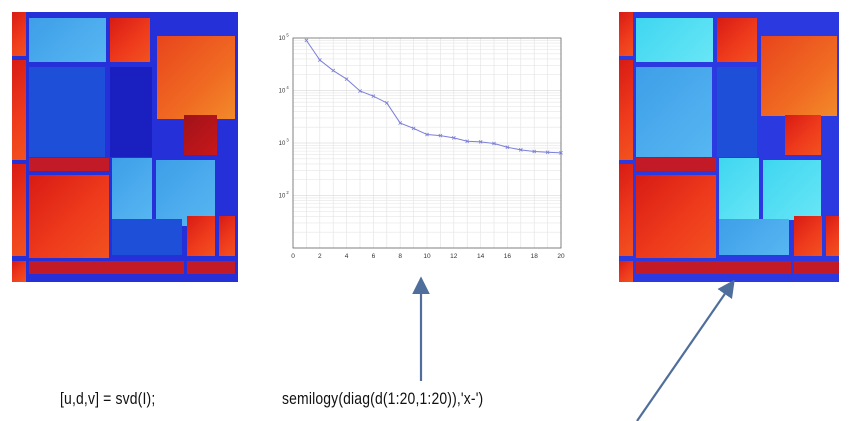 Image resolution: width=854 pixels, height=421 pixels. Describe the element at coordinates (454, 256) in the screenshot. I see `x-tick-label: 12` at that location.